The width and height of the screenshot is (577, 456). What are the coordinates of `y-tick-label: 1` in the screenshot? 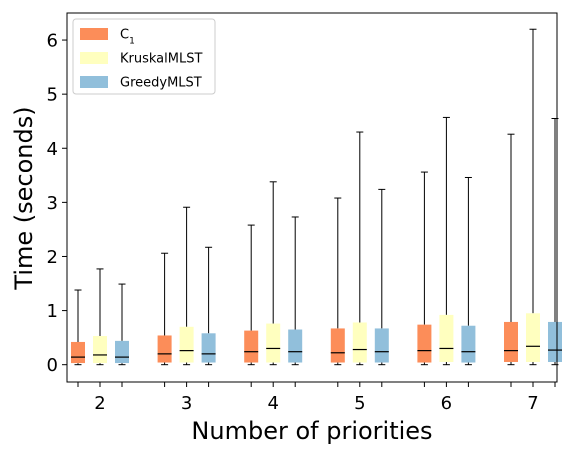 It's located at (52, 311).